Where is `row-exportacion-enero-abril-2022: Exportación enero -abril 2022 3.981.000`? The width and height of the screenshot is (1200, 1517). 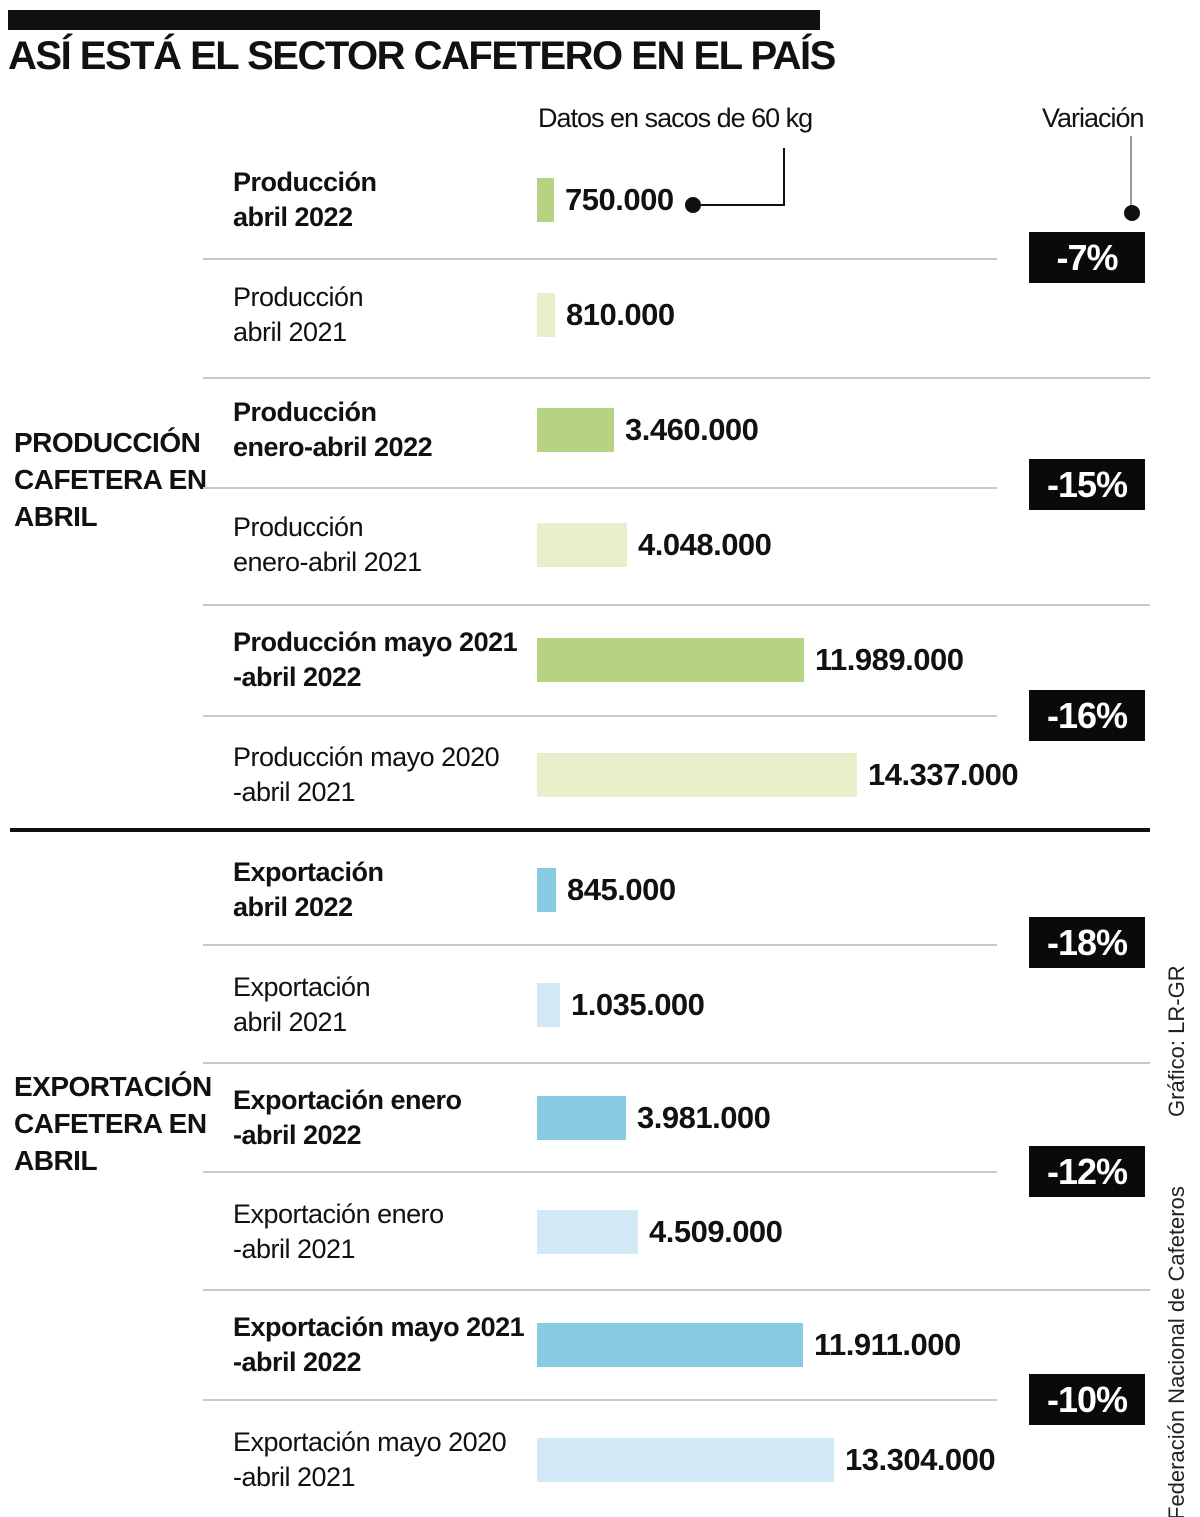
row-exportacion-enero-abril-2022: Exportación enero -abril 2022 3.981.000 is located at coordinates (693, 1118).